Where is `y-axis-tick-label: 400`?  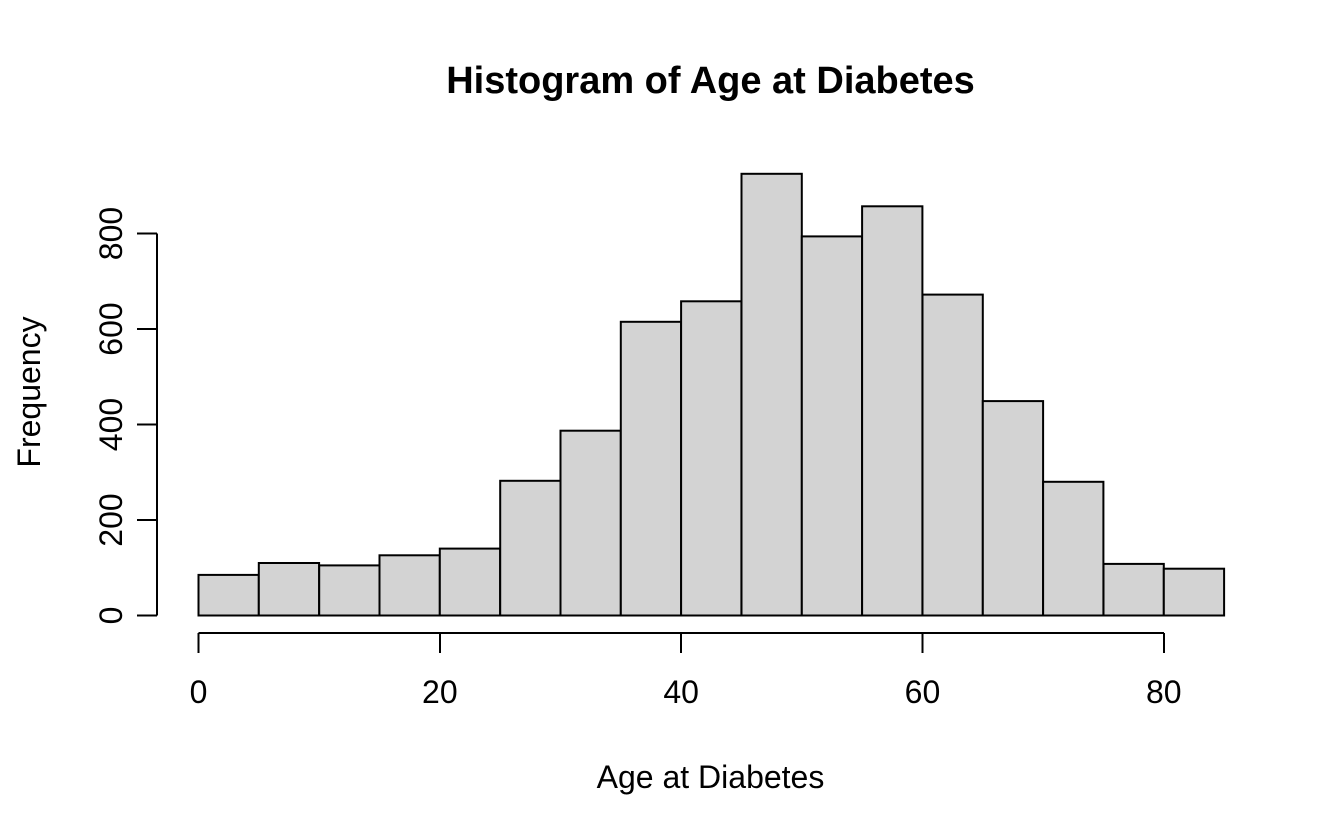 y-axis-tick-label: 400 is located at coordinates (111, 424).